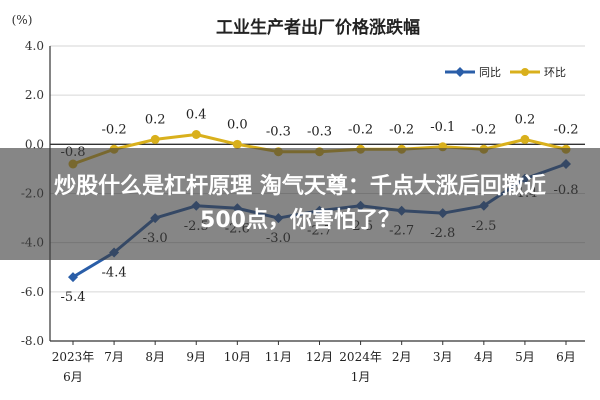 The height and width of the screenshot is (400, 600). I want to click on x-tick-label: 11月, so click(278, 357).